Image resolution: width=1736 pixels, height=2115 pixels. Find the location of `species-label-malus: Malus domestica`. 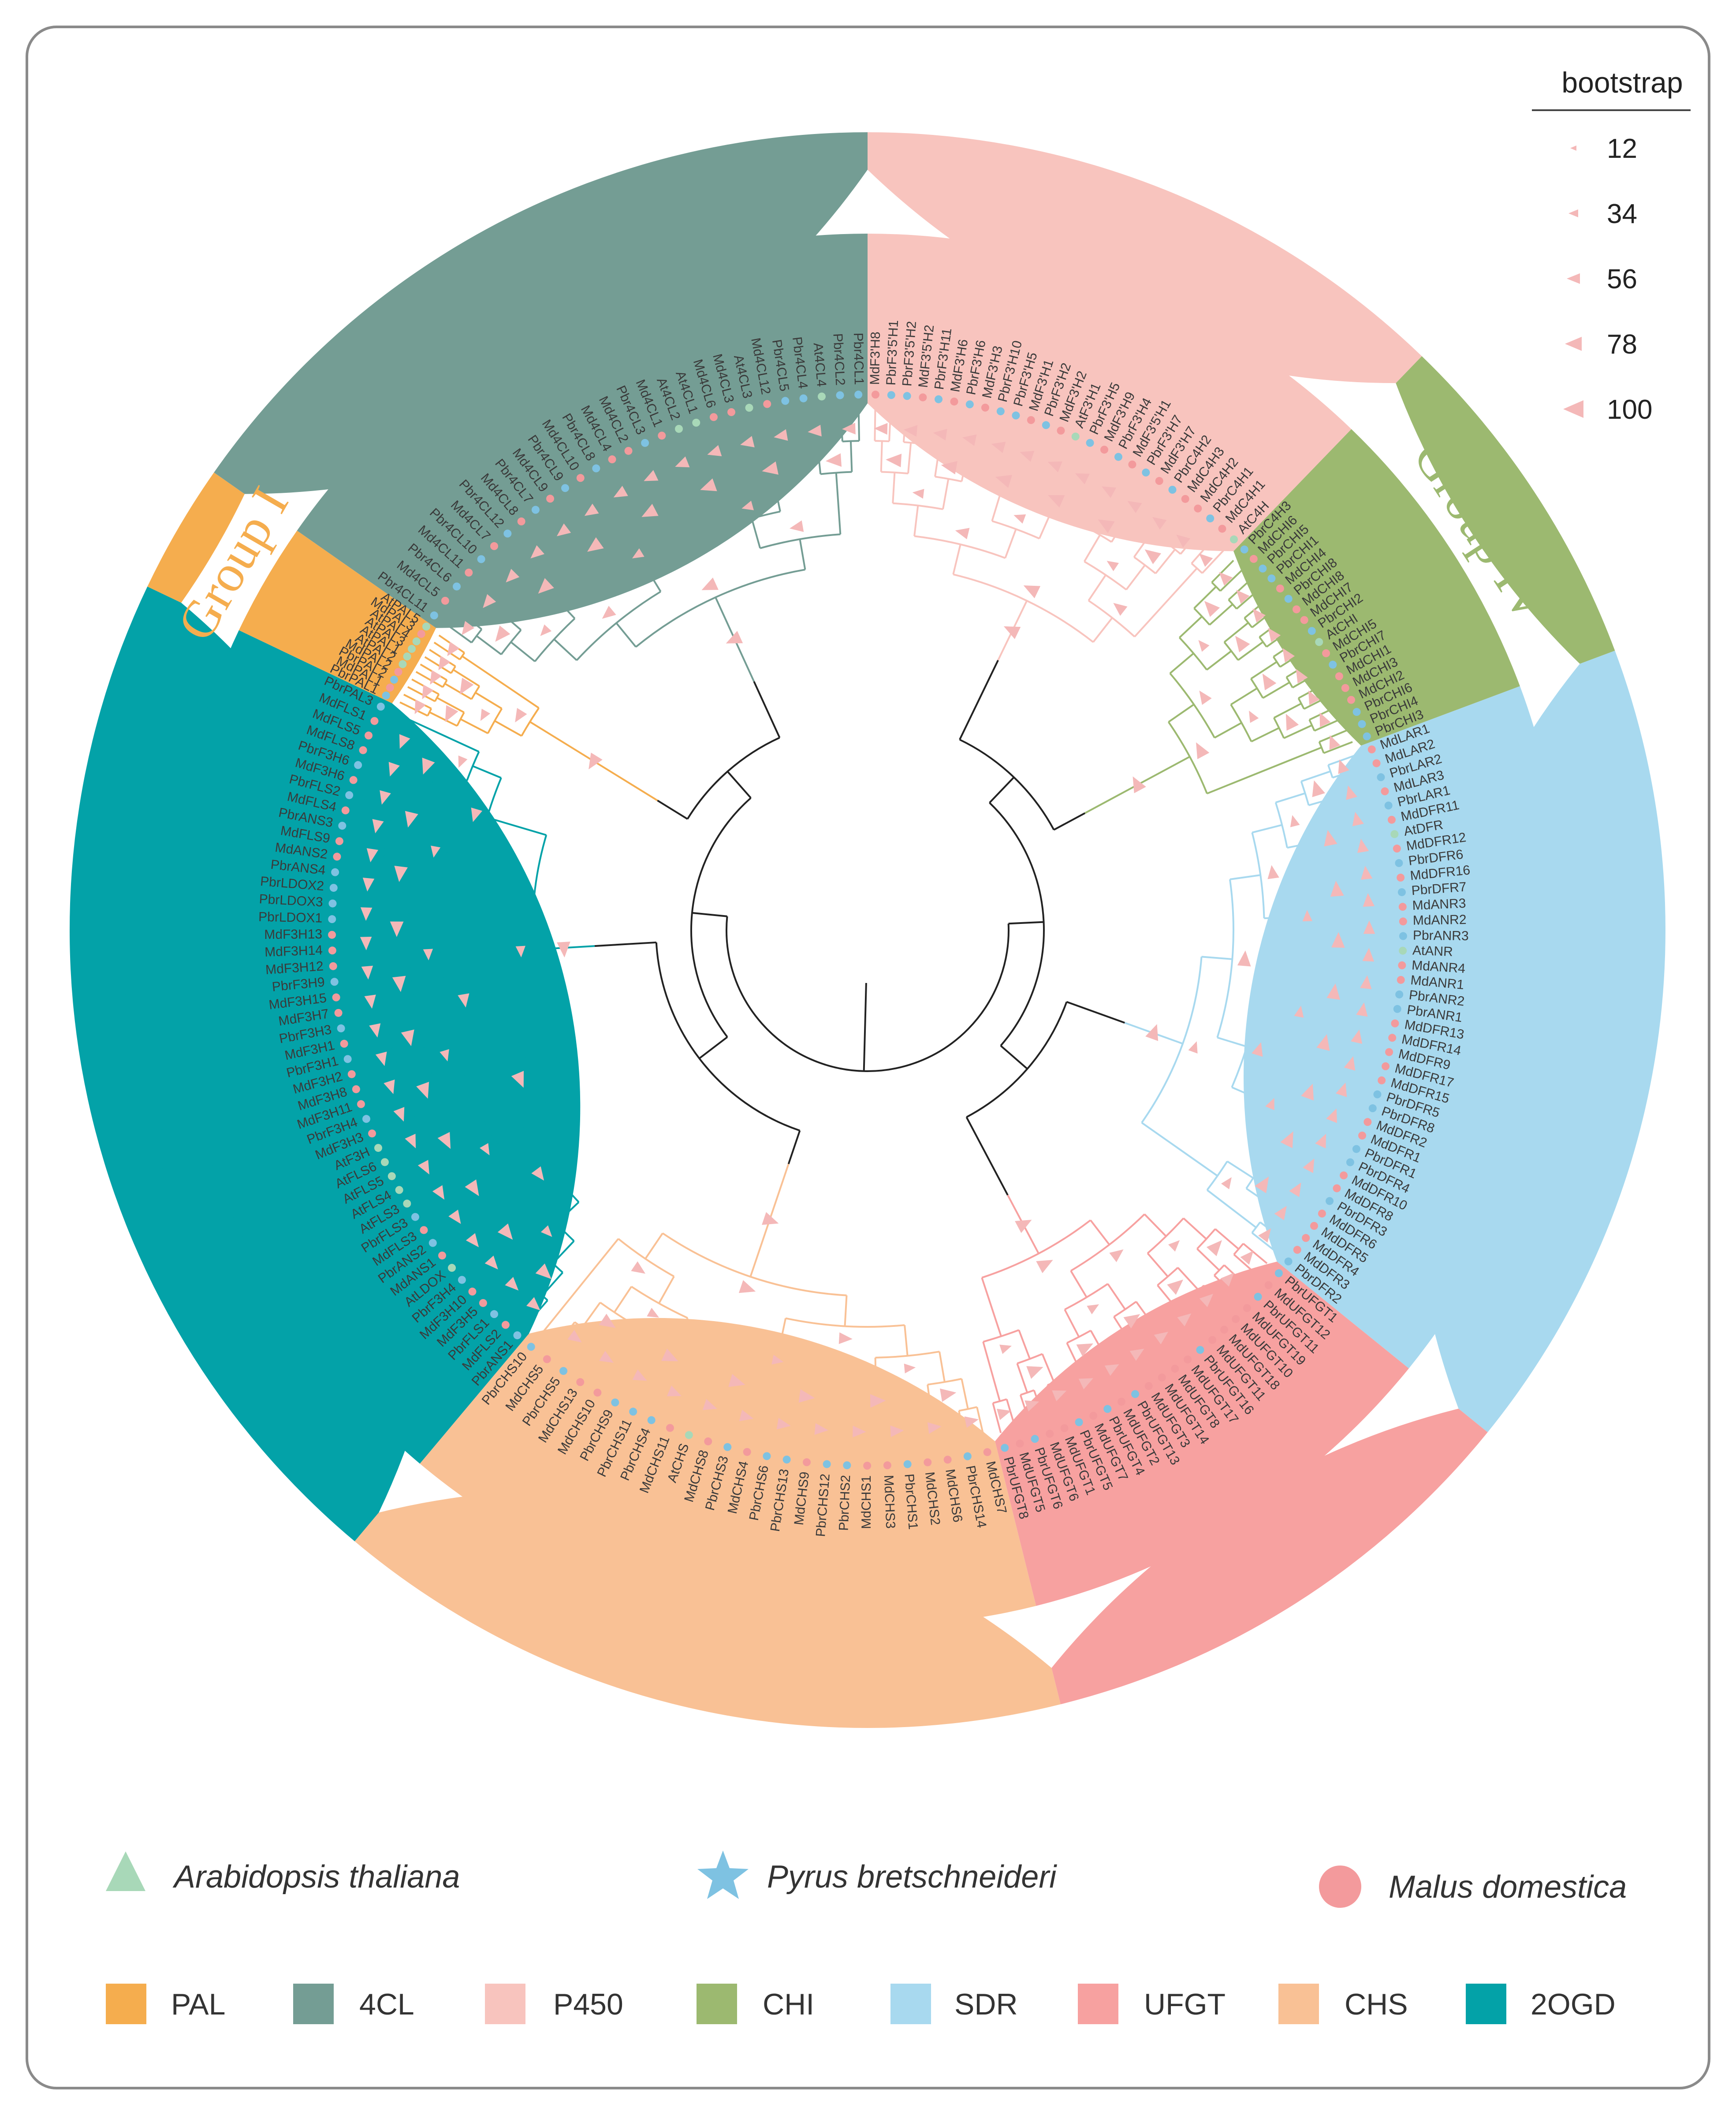

species-label-malus: Malus domestica is located at coordinates (1508, 1887).